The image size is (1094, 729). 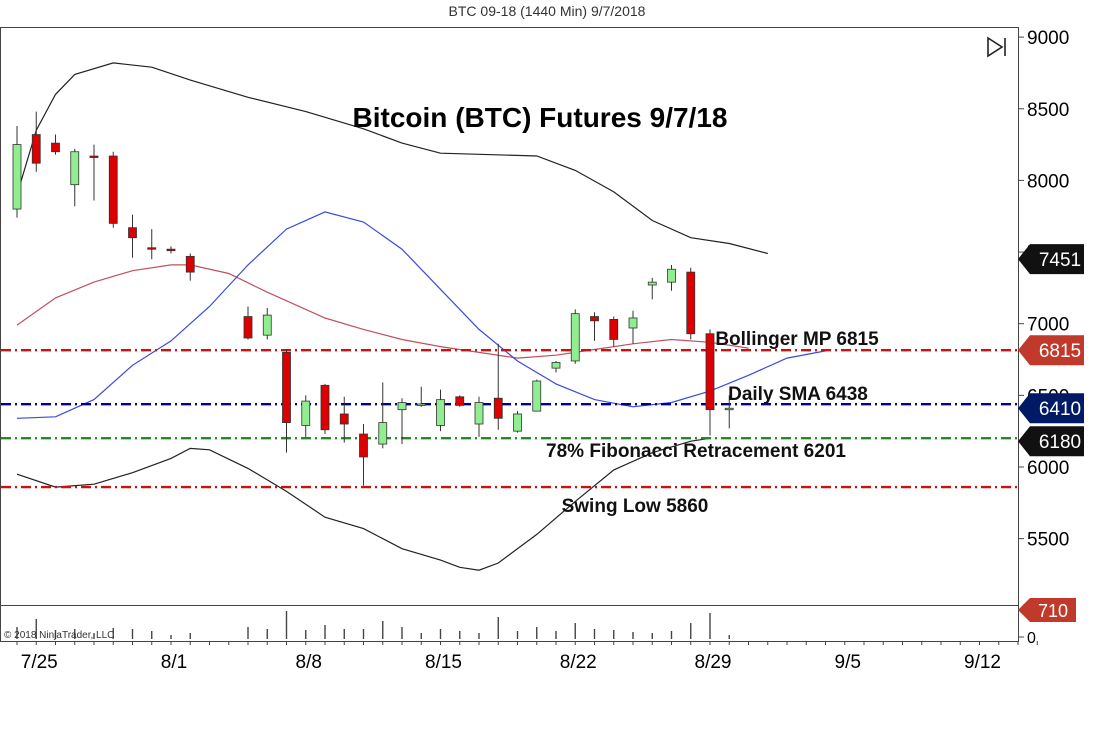 What do you see at coordinates (373, 625) in the screenshot?
I see `volume-bars` at bounding box center [373, 625].